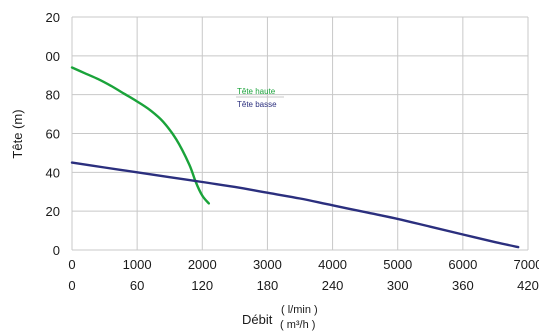 This screenshot has width=539, height=333. I want to click on x-axis-ticks-m3h: 0 60 120 180 240 300 360 420, so click(303, 285).